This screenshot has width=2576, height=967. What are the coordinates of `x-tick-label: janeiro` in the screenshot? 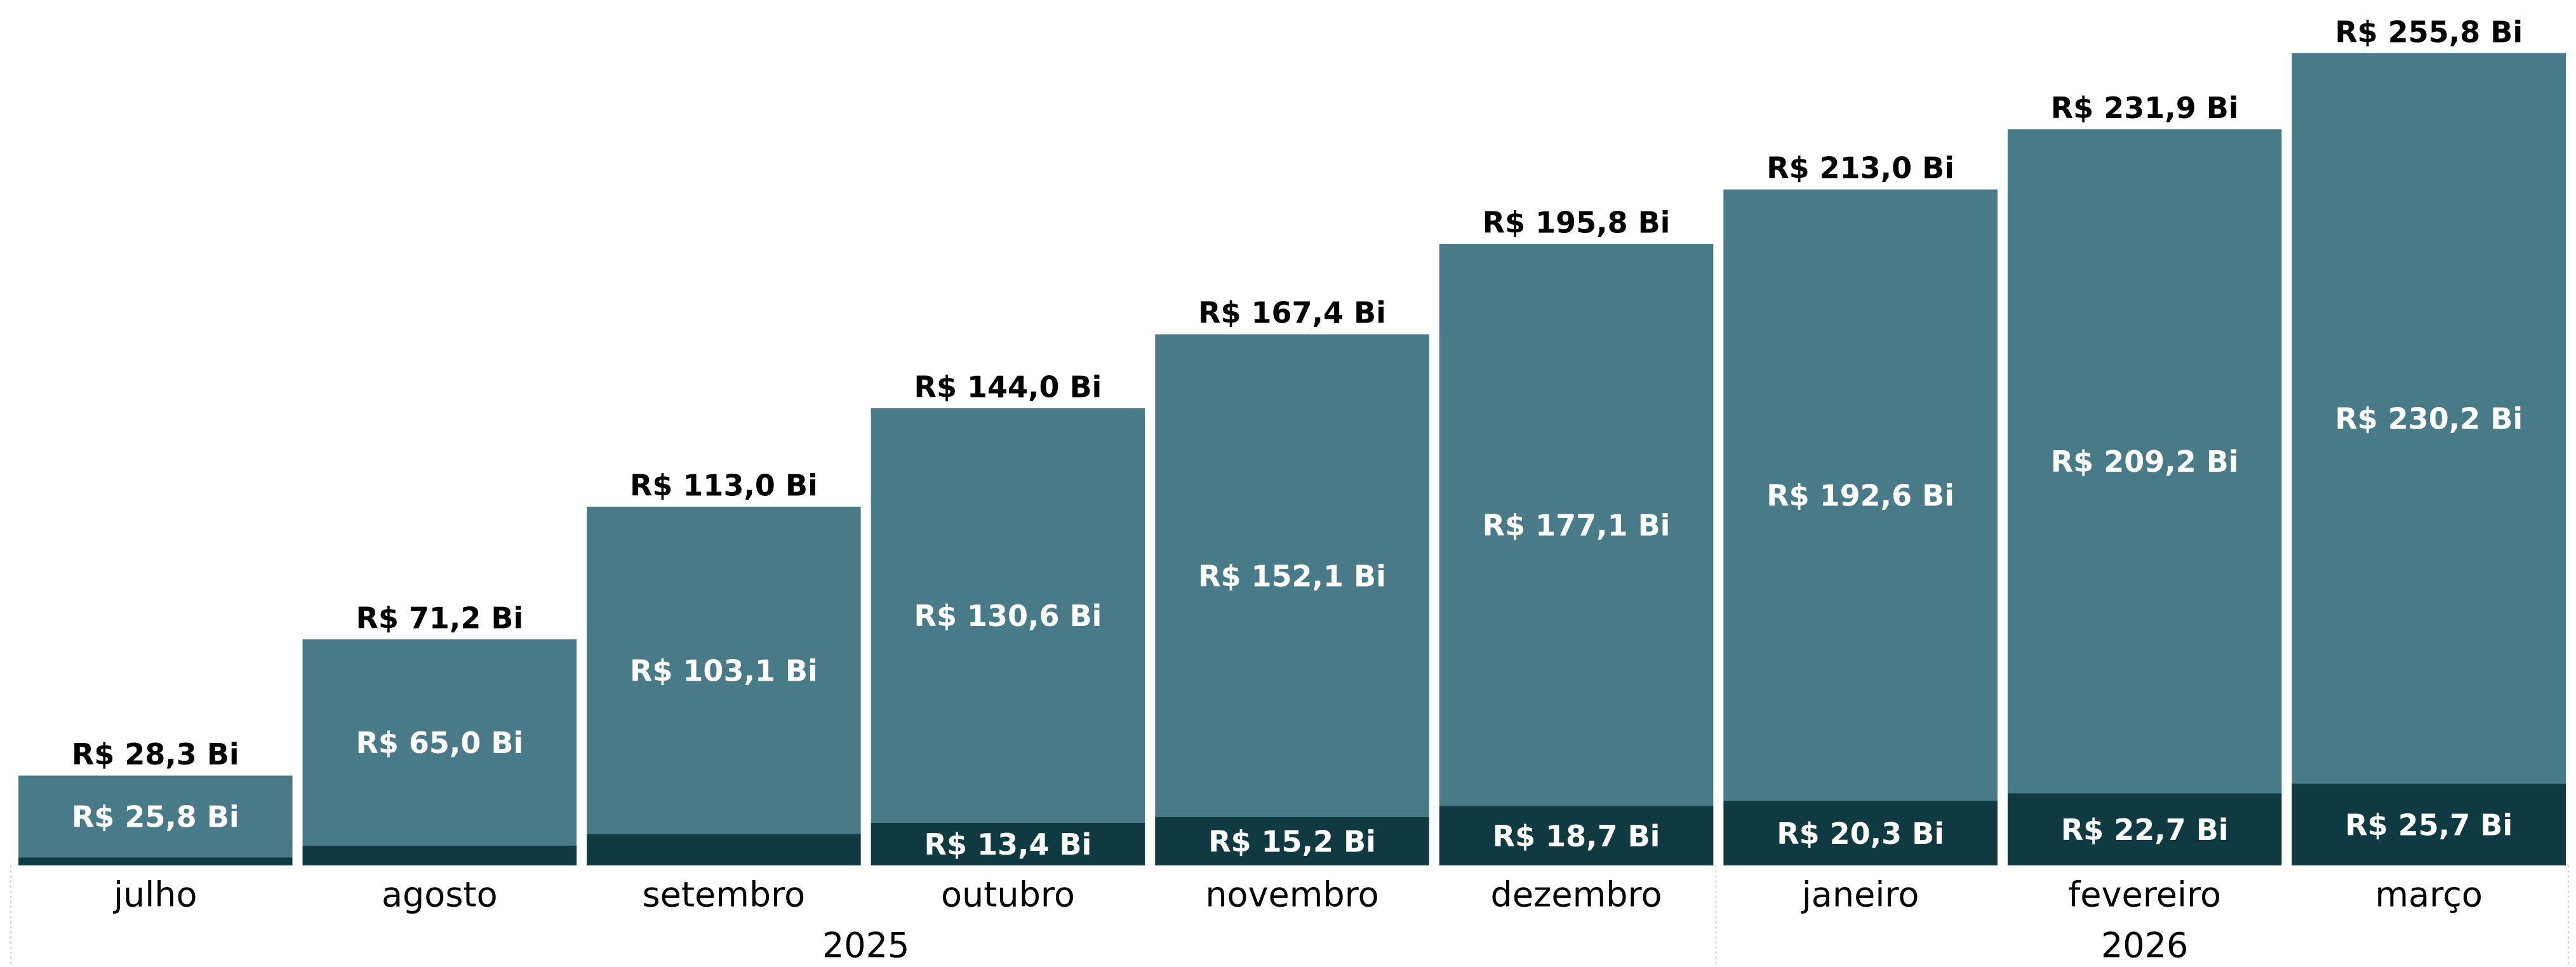 It's located at (1860, 895).